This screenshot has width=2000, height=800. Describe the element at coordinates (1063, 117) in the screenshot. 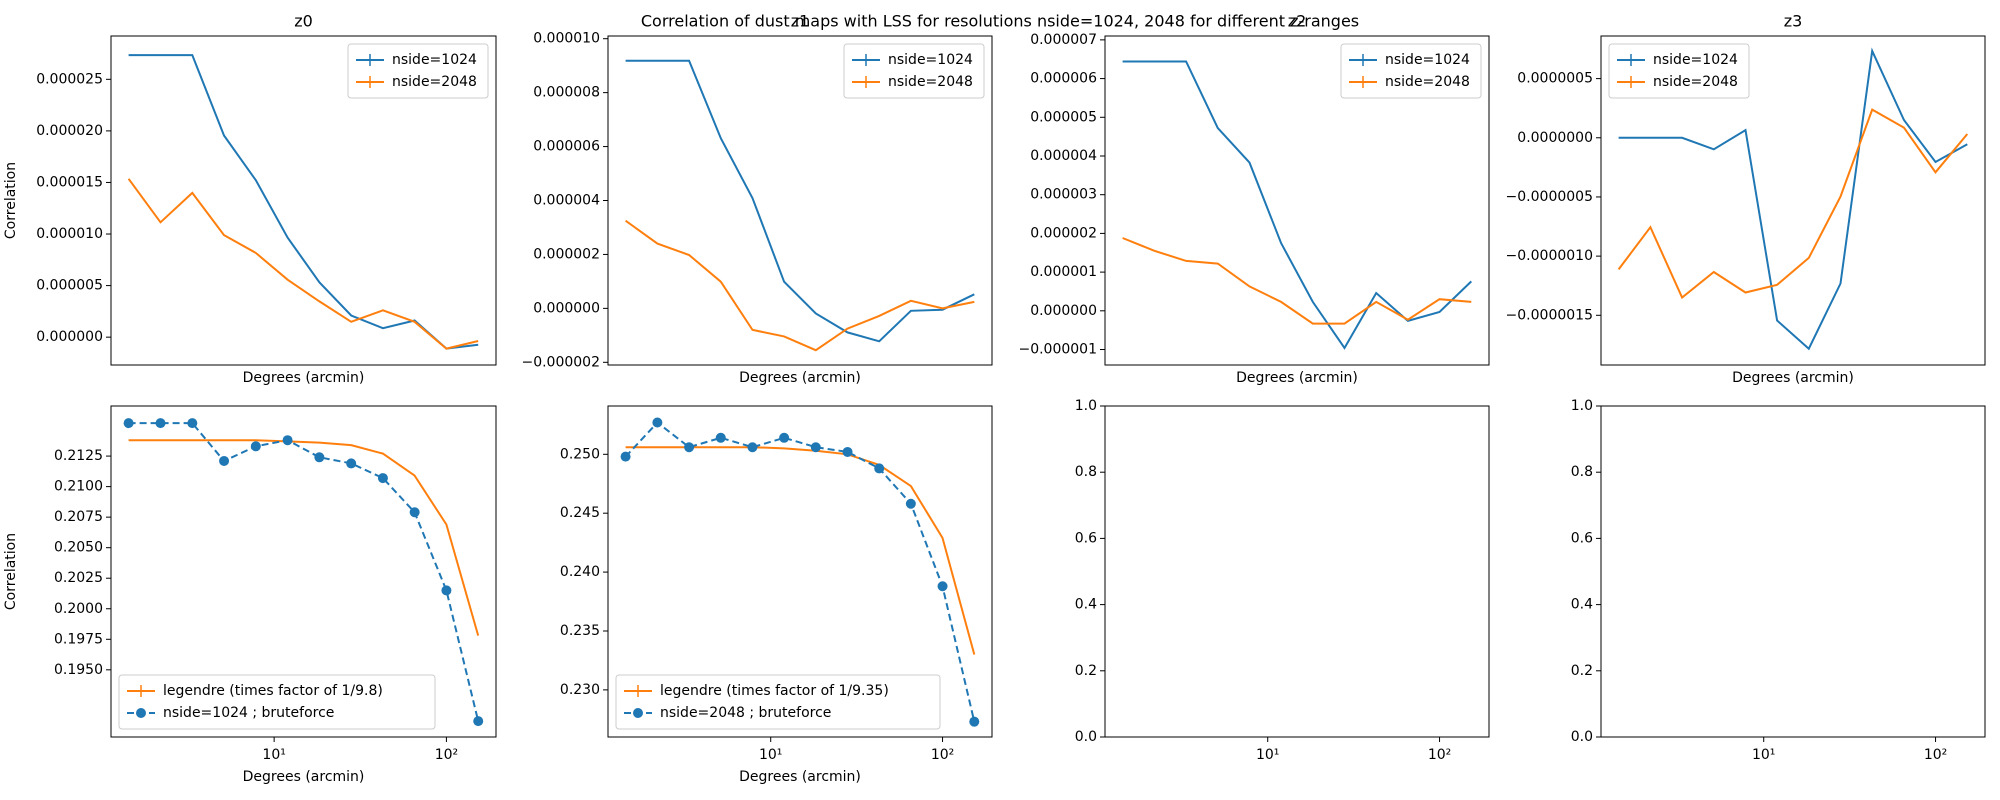

I see `y-tick-label: 0.000005` at that location.